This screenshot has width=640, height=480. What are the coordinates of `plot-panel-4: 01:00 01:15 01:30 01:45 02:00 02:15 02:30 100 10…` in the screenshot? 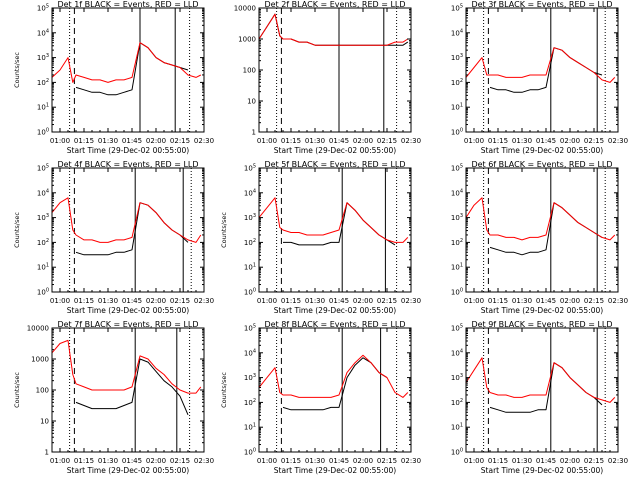 It's located at (113, 237).